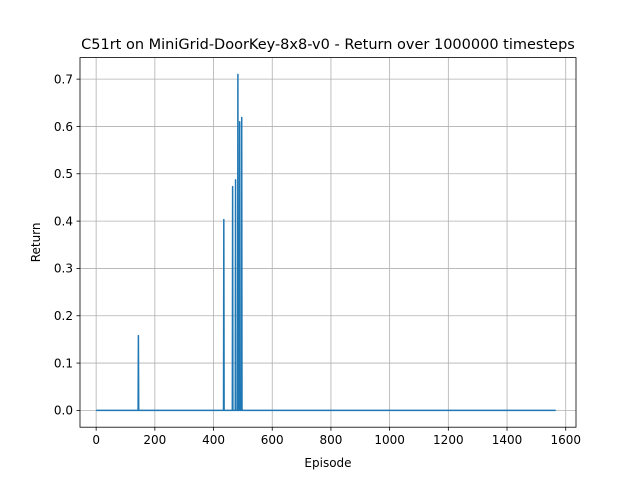 This screenshot has width=640, height=480. I want to click on x-tick-label: 1600, so click(565, 440).